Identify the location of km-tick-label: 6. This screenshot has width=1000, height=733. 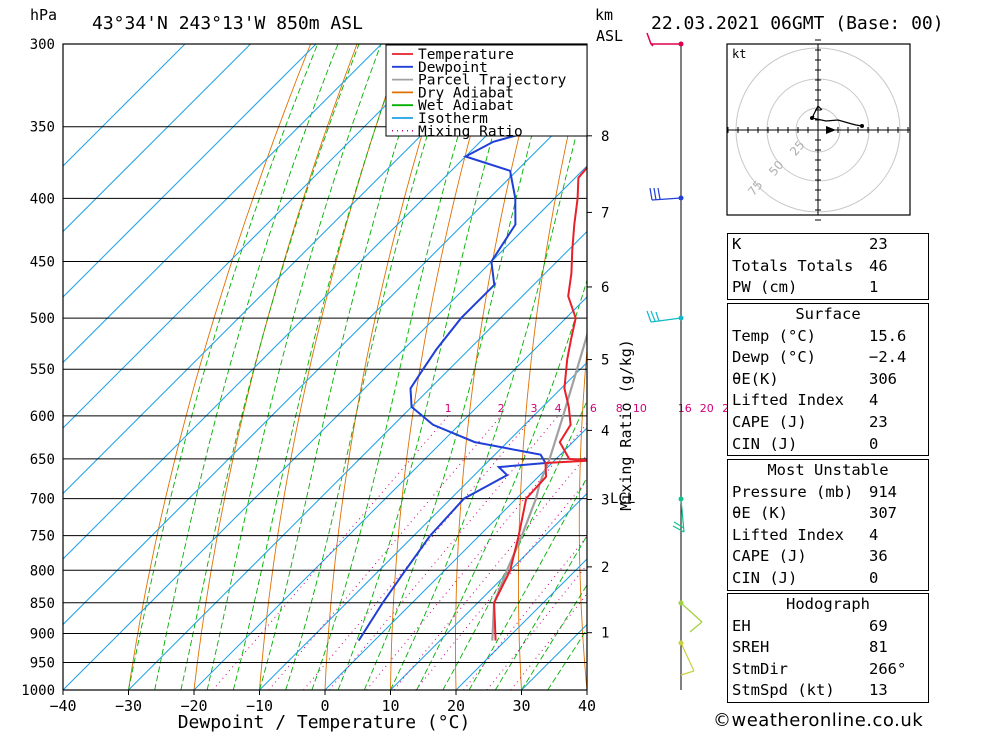
(605, 288).